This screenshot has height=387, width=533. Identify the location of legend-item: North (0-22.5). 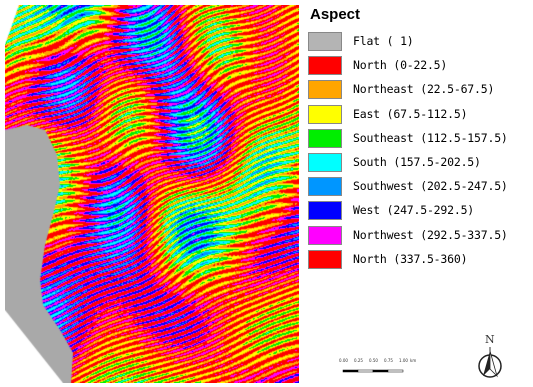
(419, 66).